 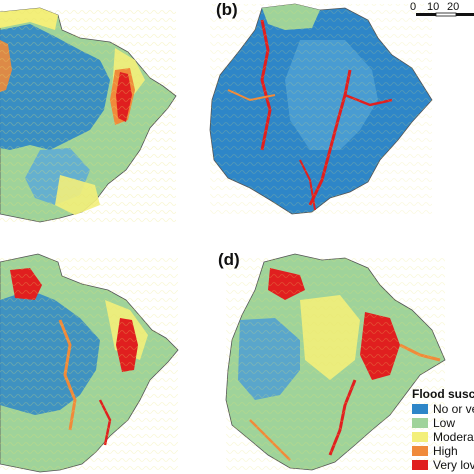 I want to click on scale-tick-10: 10, so click(x=433, y=7).